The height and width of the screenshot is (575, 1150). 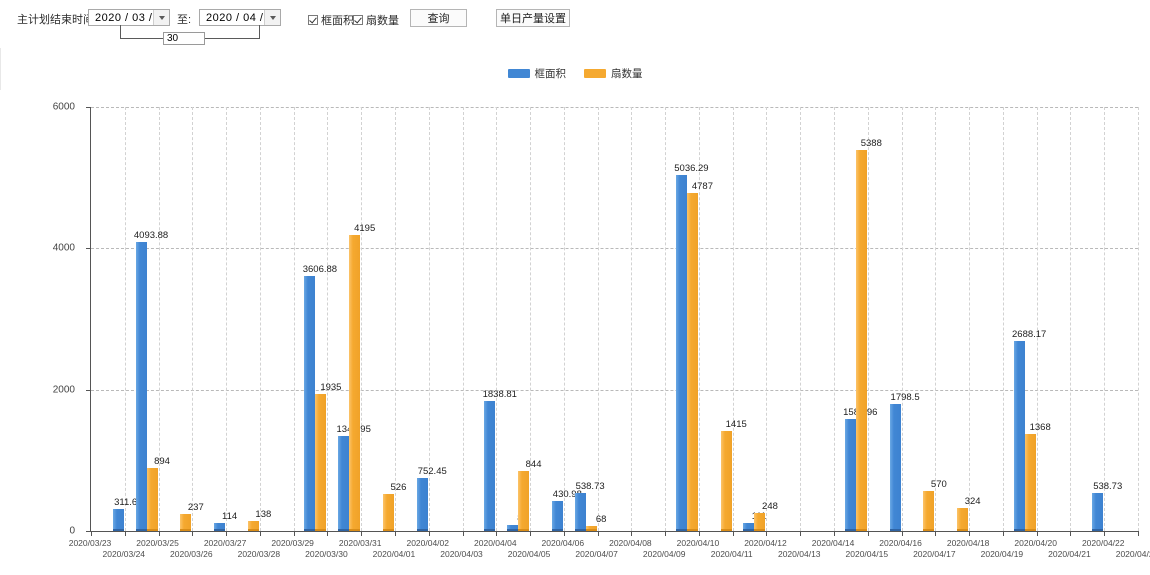 What do you see at coordinates (596, 554) in the screenshot?
I see `x-tick-label: 2020/04/07` at bounding box center [596, 554].